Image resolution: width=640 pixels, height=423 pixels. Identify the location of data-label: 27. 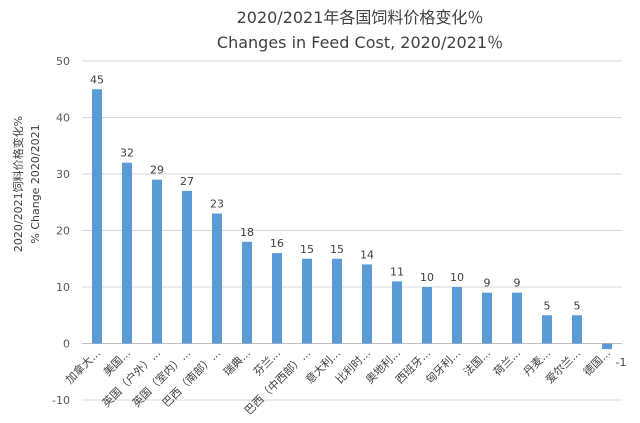
(187, 181).